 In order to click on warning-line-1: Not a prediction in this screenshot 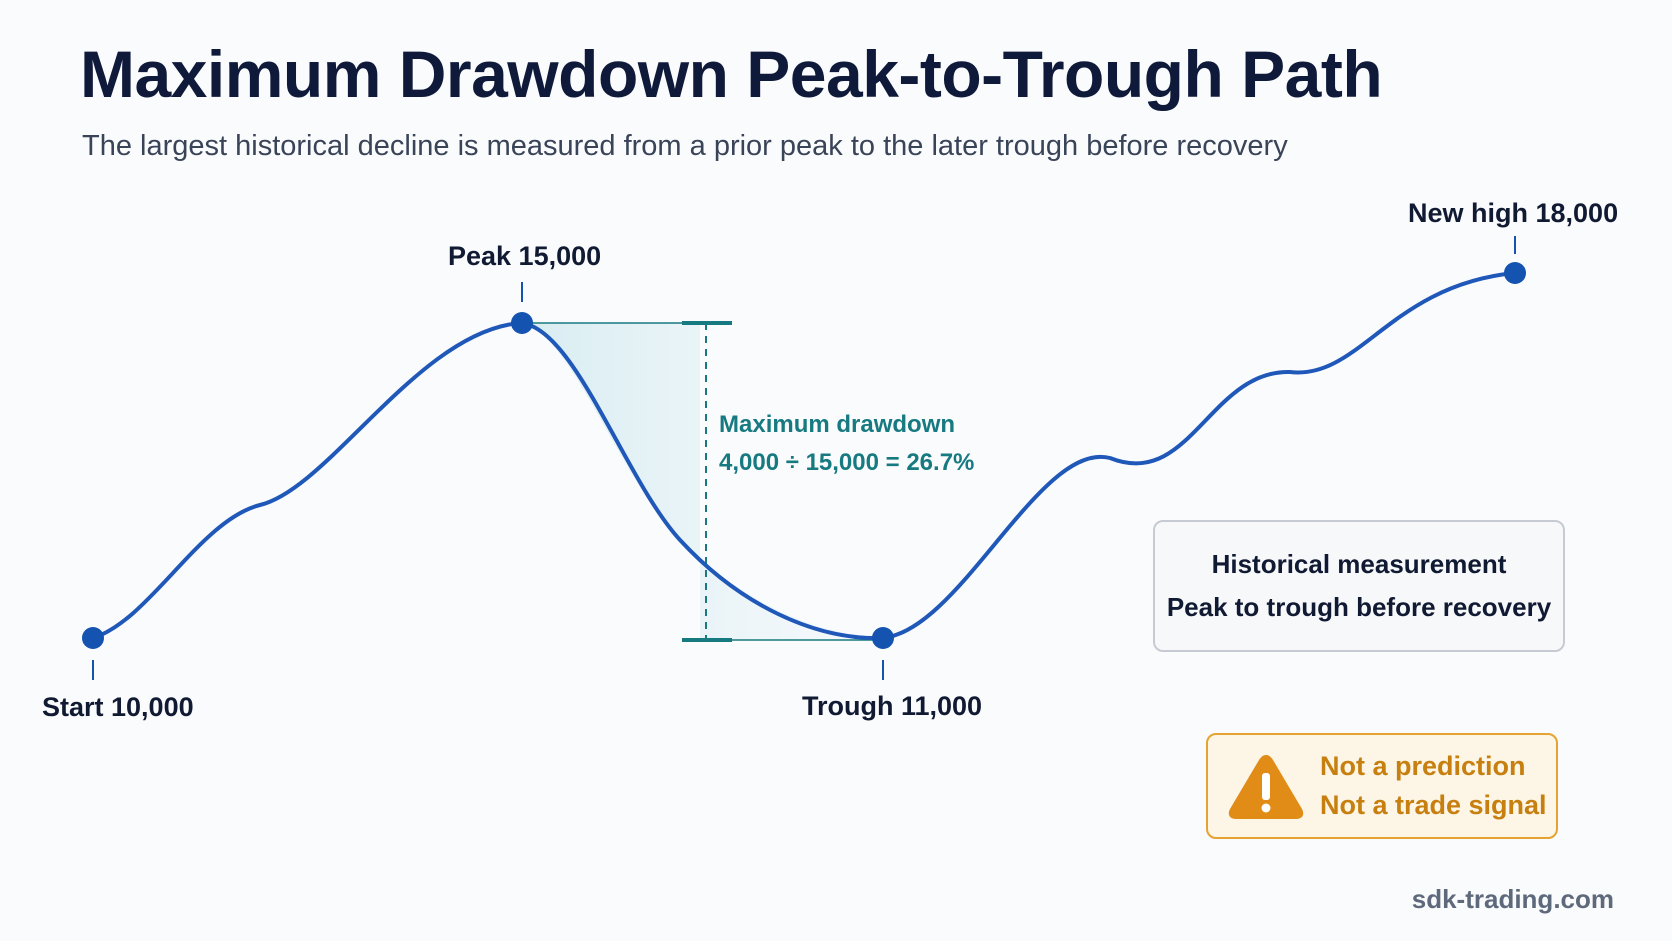, I will do `click(1423, 766)`.